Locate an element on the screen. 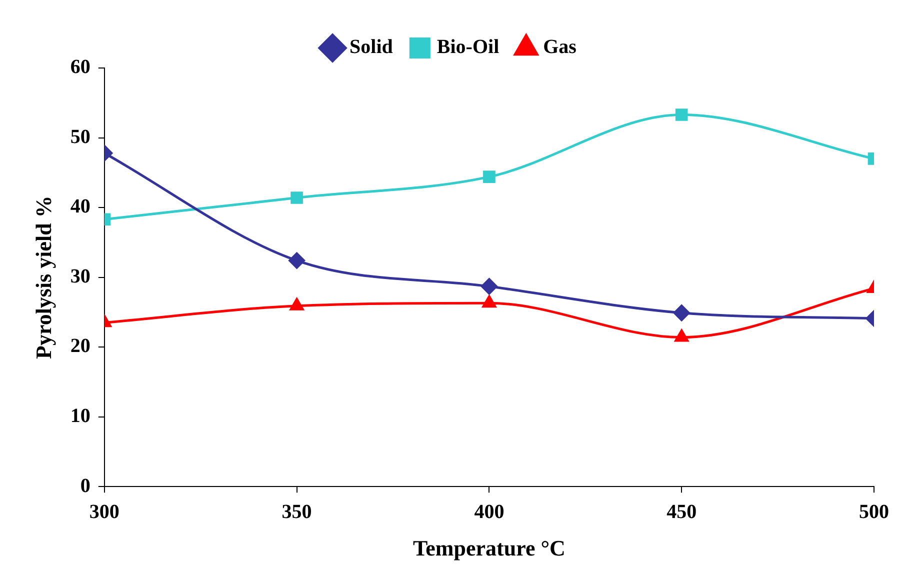  y-tick-label: 60 is located at coordinates (80, 67).